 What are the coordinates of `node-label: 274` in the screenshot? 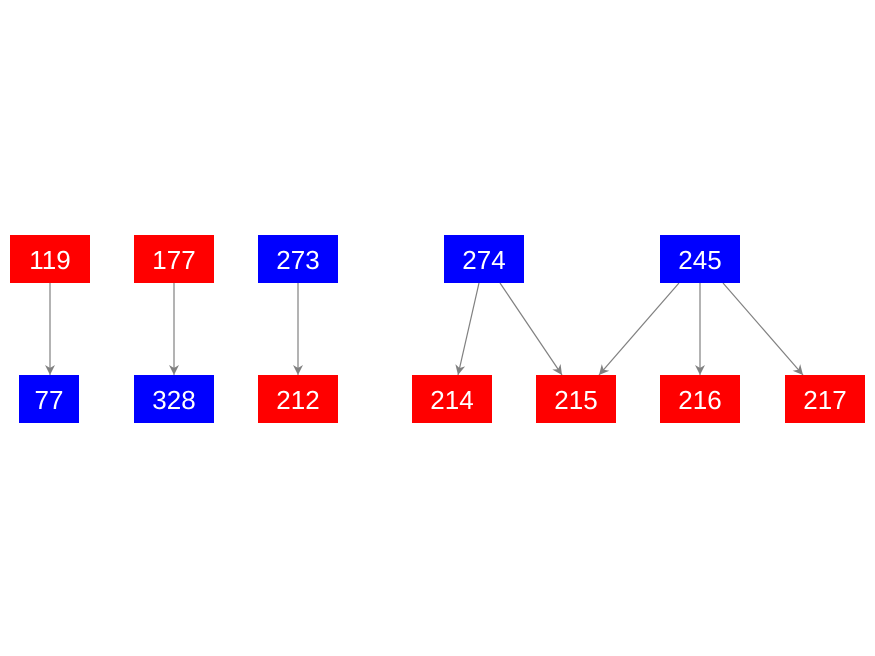 It's located at (483, 260).